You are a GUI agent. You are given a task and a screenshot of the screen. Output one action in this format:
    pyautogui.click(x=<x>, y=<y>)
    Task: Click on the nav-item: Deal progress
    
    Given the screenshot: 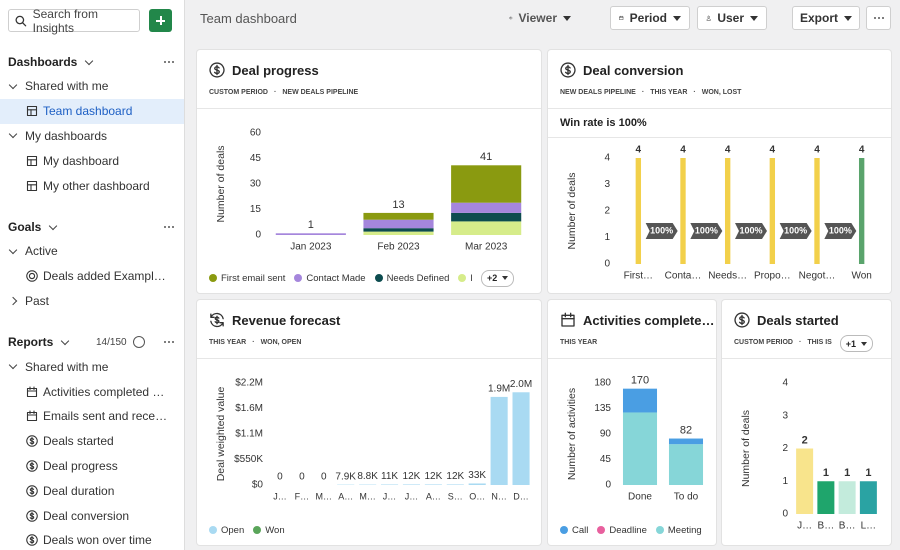 What is the action you would take?
    pyautogui.click(x=92, y=466)
    